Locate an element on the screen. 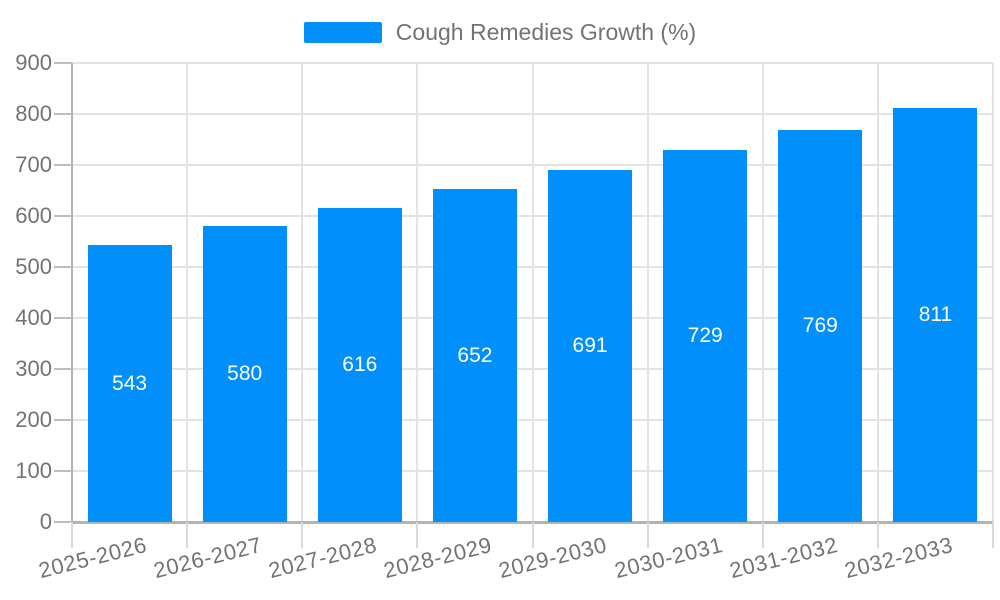 The image size is (1000, 600). y-axis-tick-label: 300 is located at coordinates (33, 368).